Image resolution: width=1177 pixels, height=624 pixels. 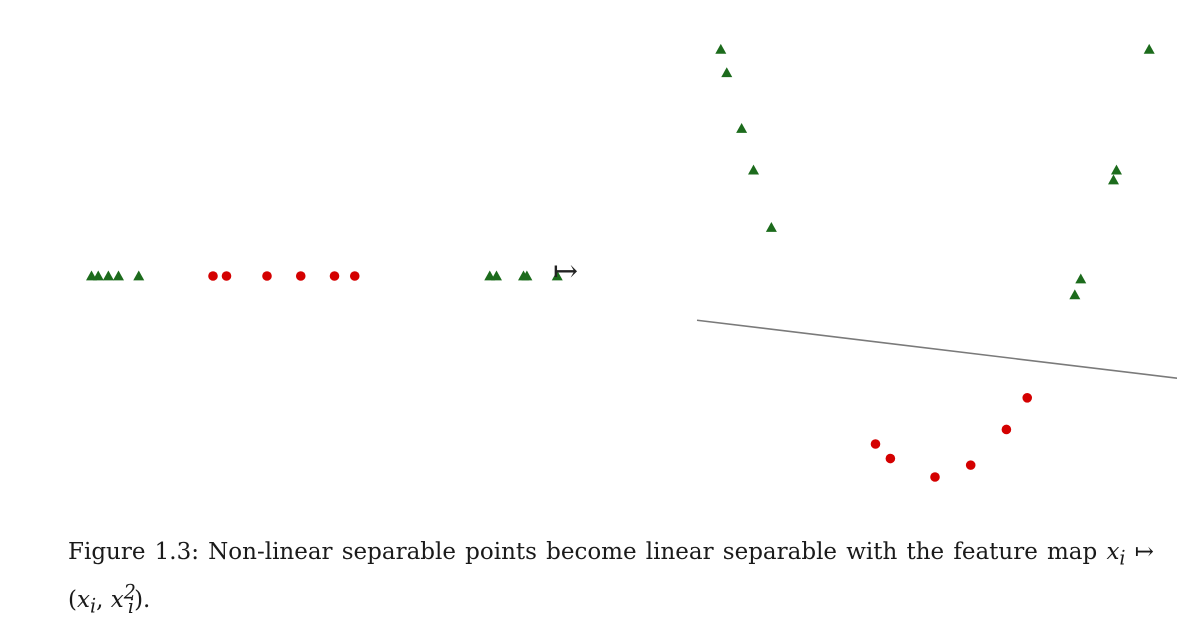 What do you see at coordinates (133, 552) in the screenshot?
I see `caption-label: Figure 1.3:` at bounding box center [133, 552].